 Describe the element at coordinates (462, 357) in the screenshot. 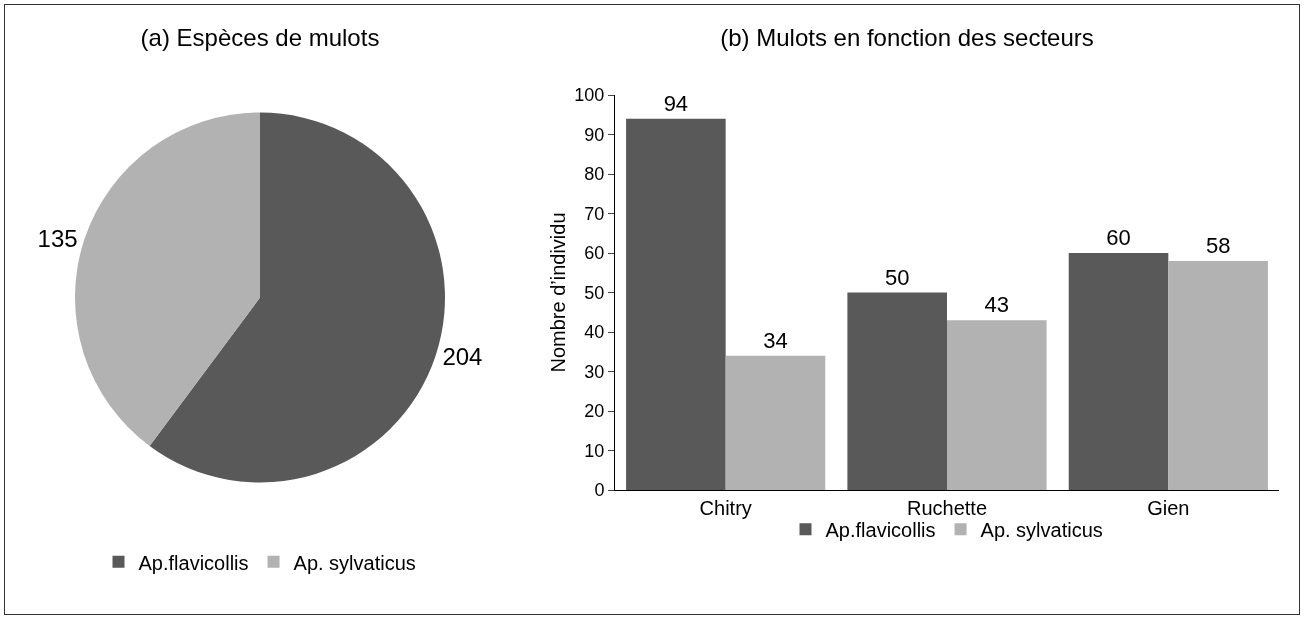

I see `data-label: 204` at that location.